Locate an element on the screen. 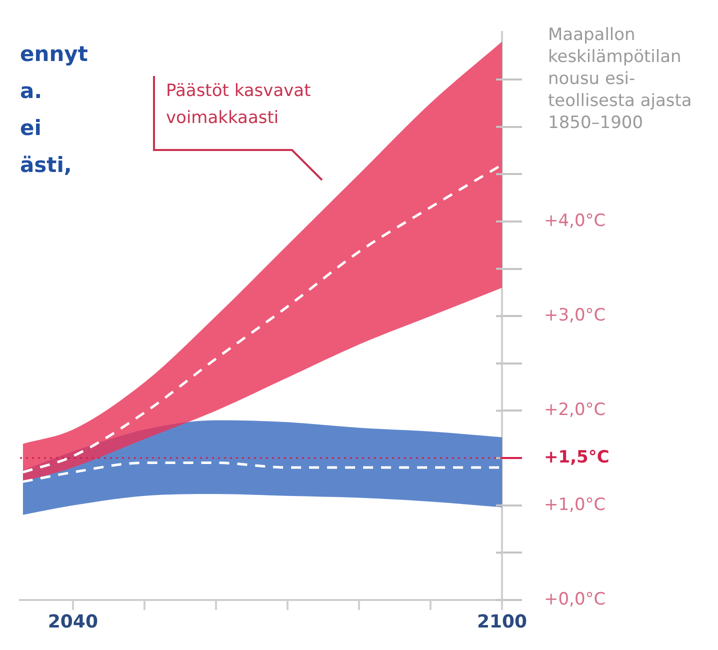 The width and height of the screenshot is (718, 650). annotation: ästi, is located at coordinates (46, 165).